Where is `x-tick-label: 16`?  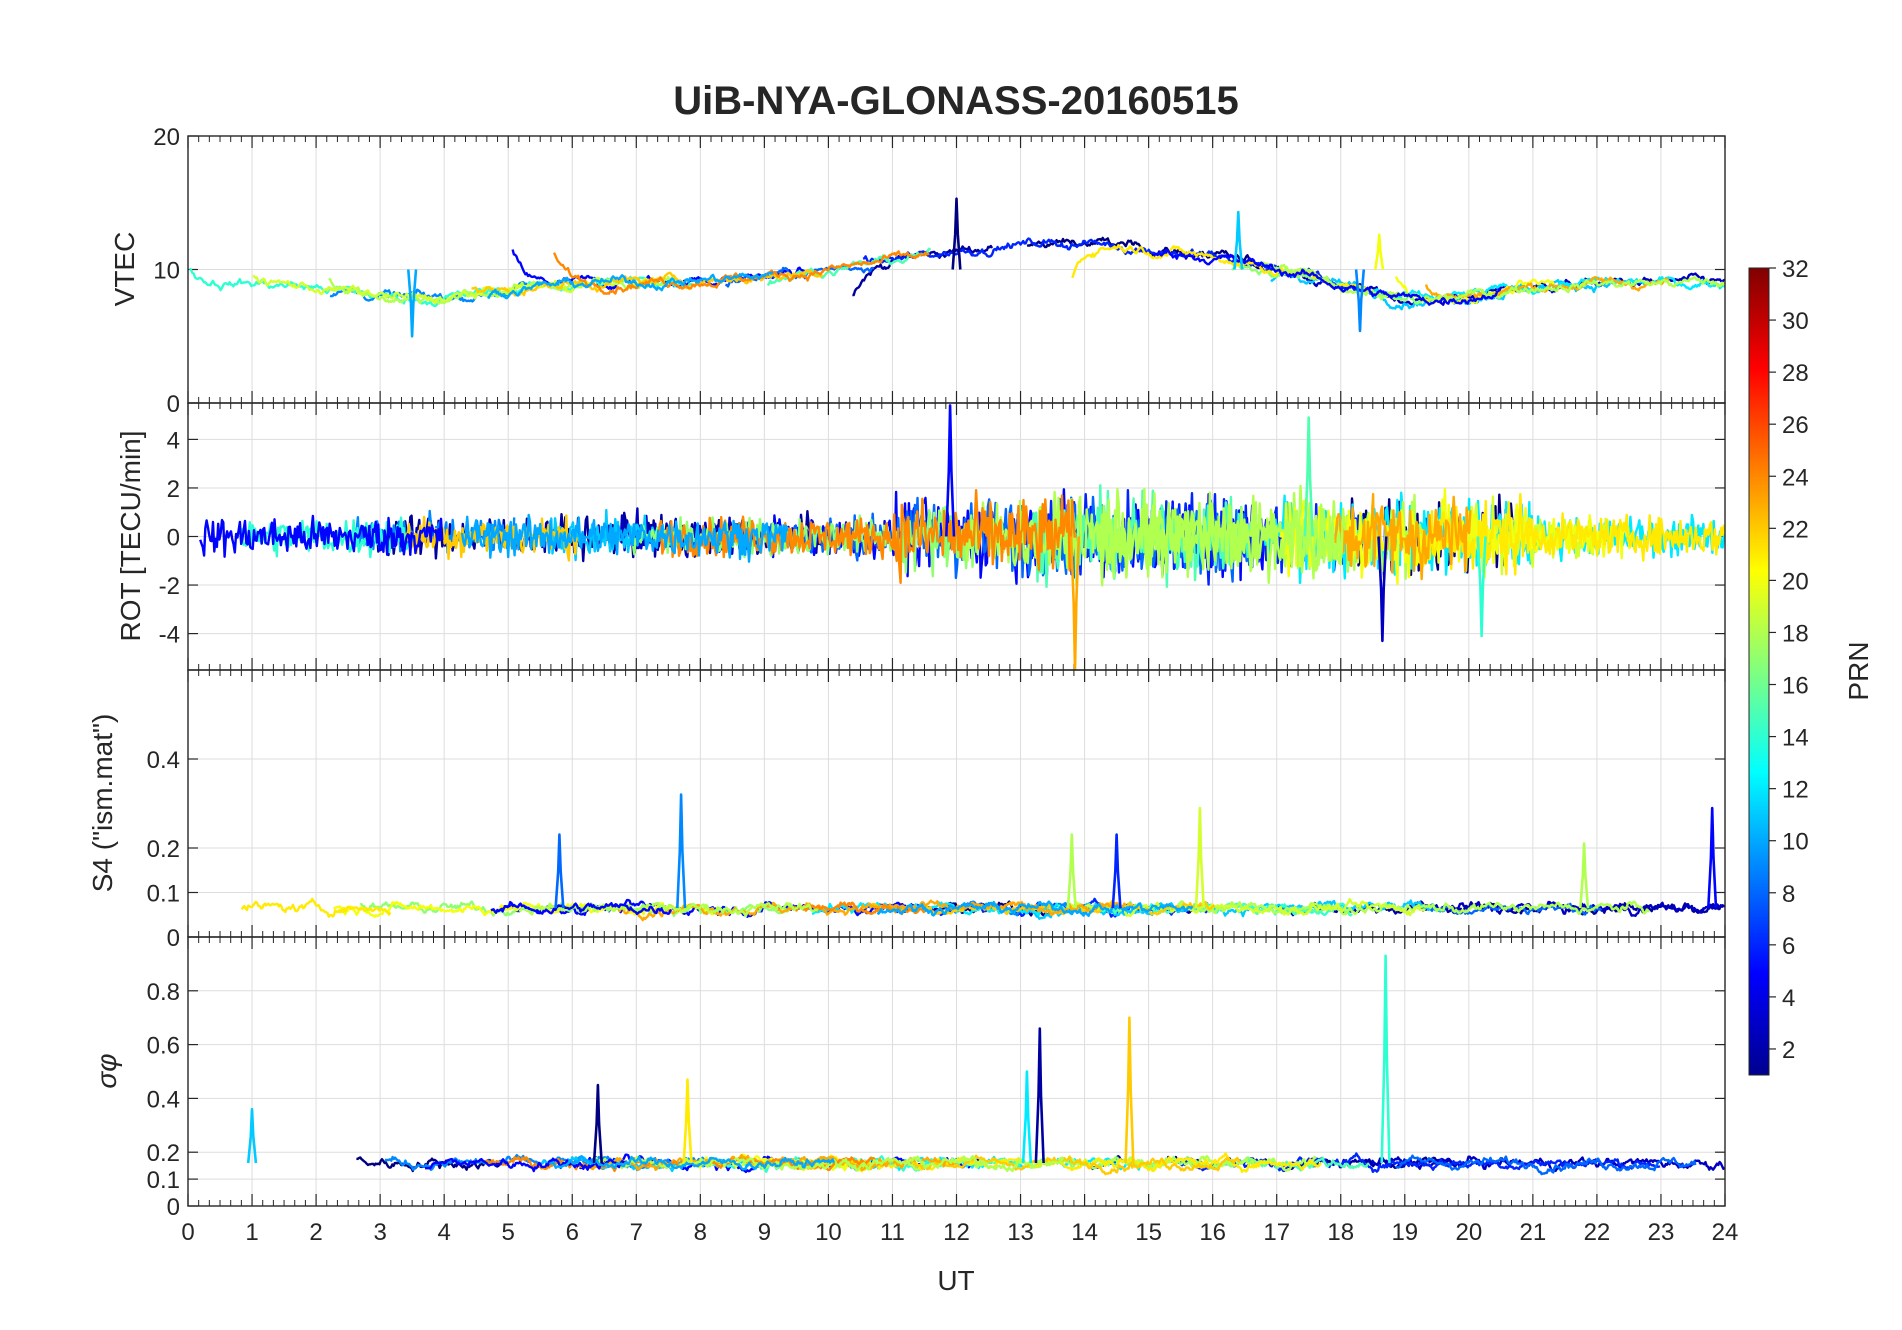
x-tick-label: 16 is located at coordinates (1212, 1232).